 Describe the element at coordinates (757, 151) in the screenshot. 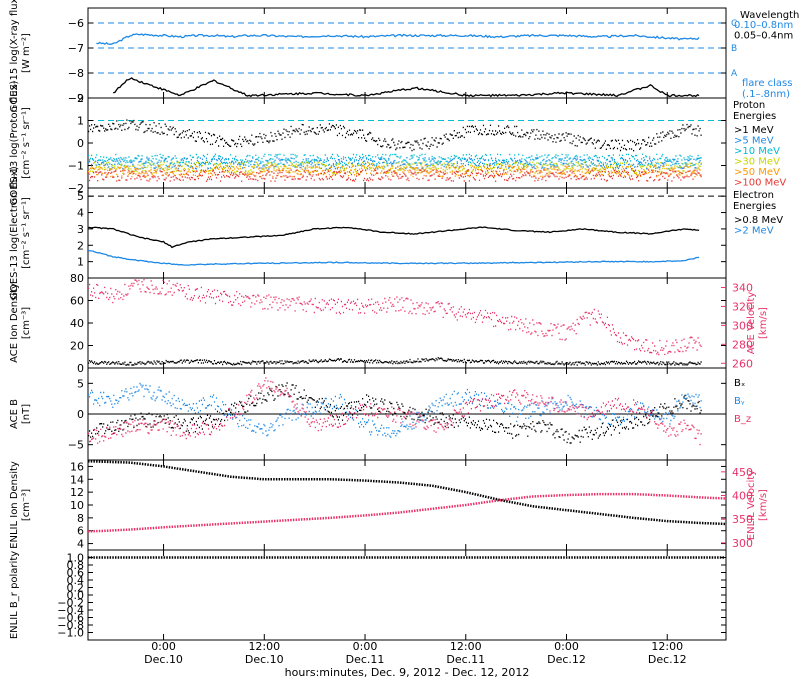

I see `legend-entry: >10 MeV` at that location.